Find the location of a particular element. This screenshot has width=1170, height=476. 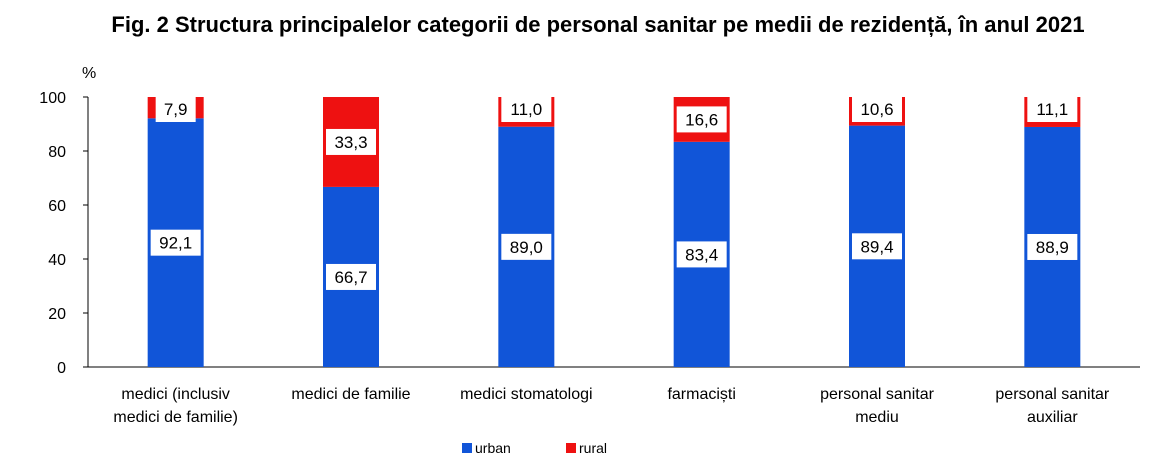

data-label-urban: 83,4 is located at coordinates (701, 254).